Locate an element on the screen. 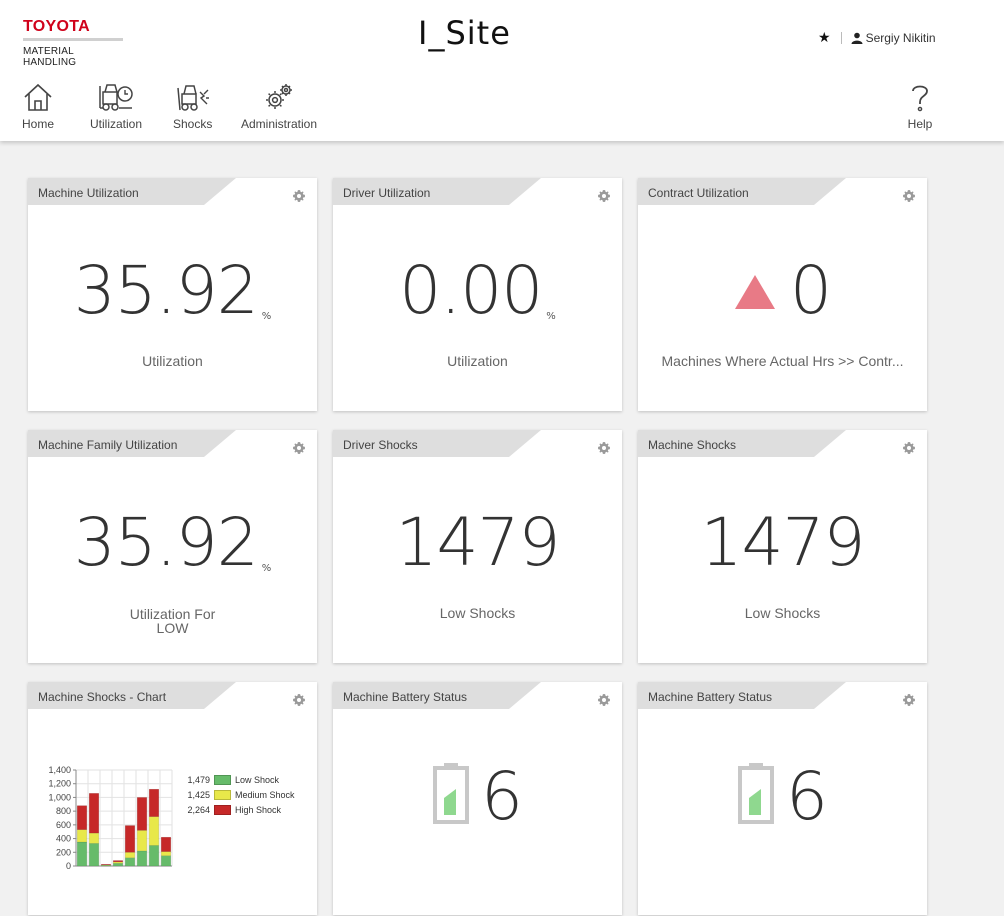 This screenshot has height=916, width=1004. forklift-shock-icon is located at coordinates (192, 98).